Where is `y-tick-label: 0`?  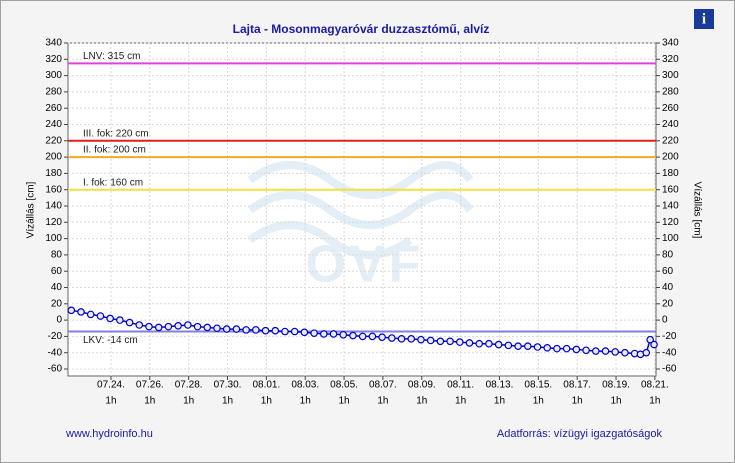
y-tick-label: 0 is located at coordinates (59, 320).